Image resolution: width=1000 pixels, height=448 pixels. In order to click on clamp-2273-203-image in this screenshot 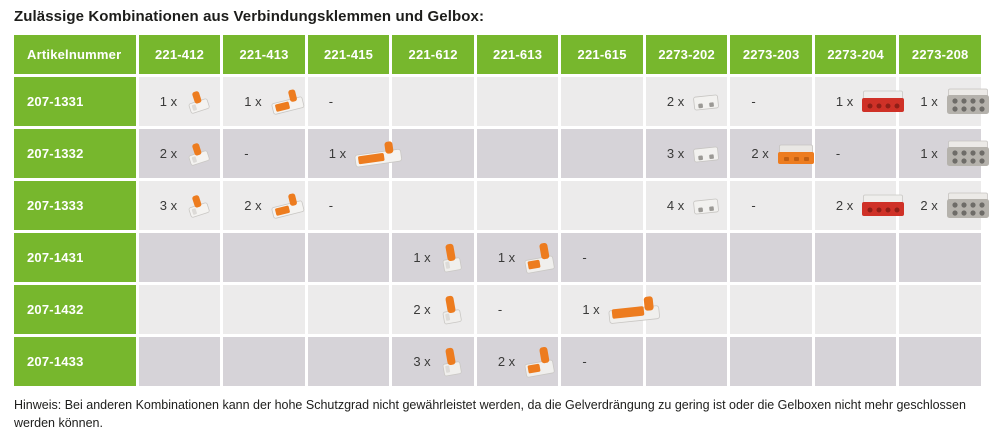, I will do `click(796, 154)`.